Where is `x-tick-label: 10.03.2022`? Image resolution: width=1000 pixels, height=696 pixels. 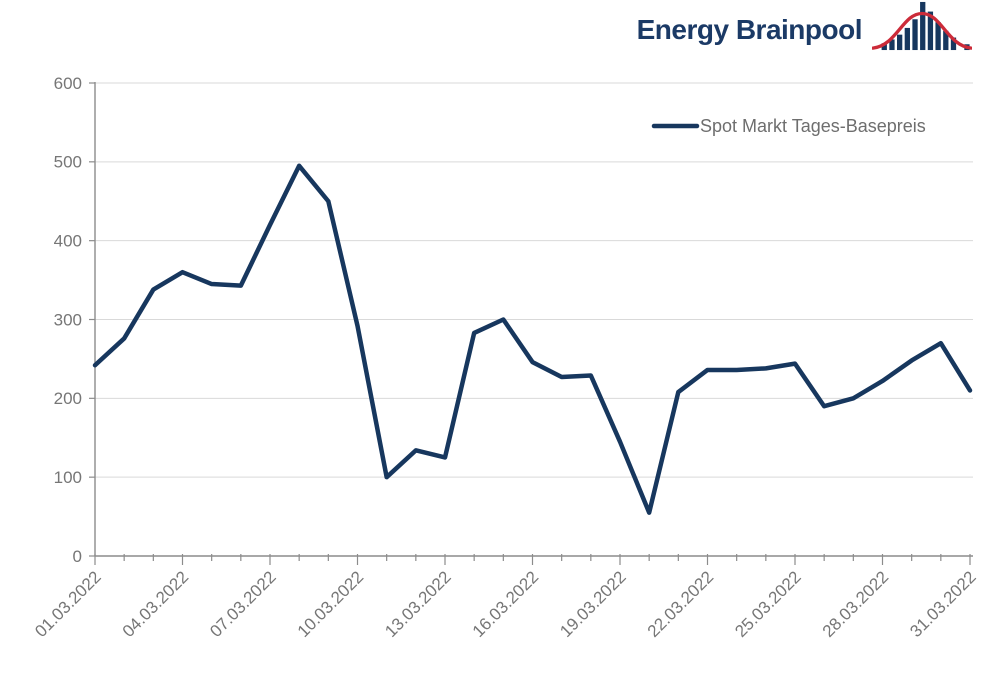 x-tick-label: 10.03.2022 is located at coordinates (331, 604).